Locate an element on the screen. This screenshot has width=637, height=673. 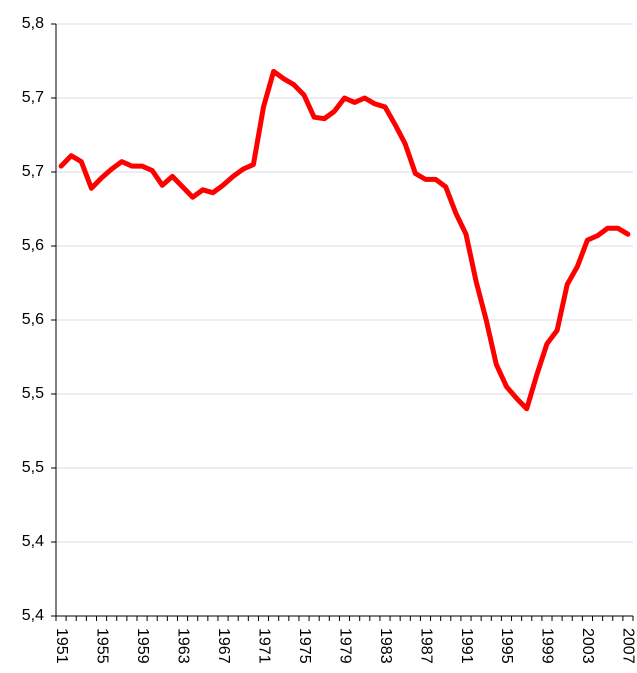
x-tick-label: 1975 is located at coordinates (304, 646).